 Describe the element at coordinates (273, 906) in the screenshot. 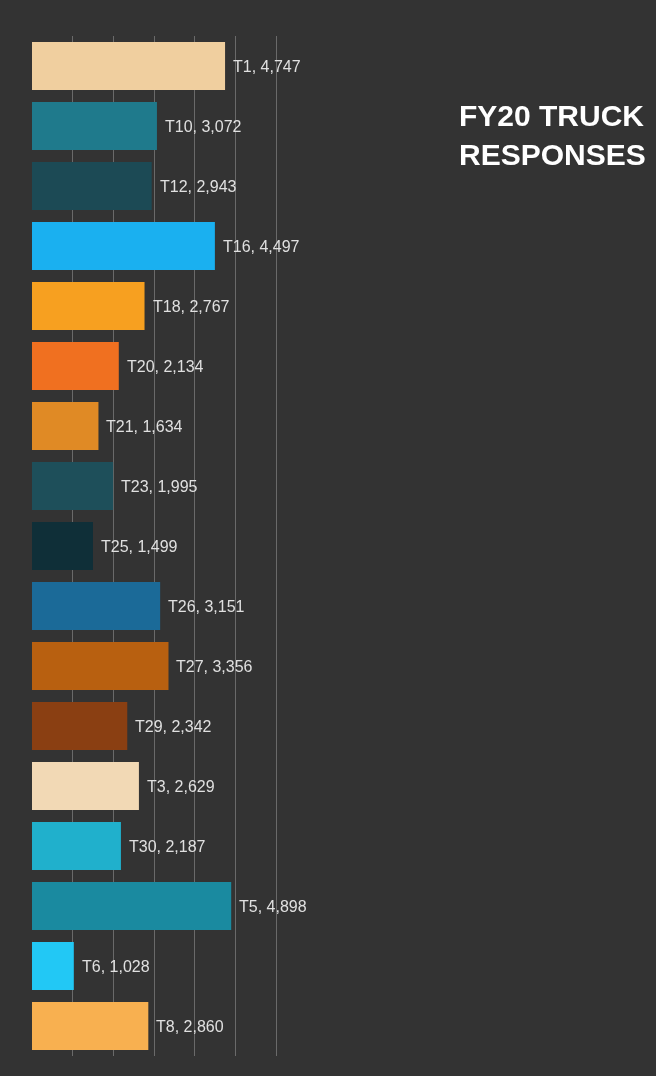

I see `data-label: T5, 4,898` at that location.